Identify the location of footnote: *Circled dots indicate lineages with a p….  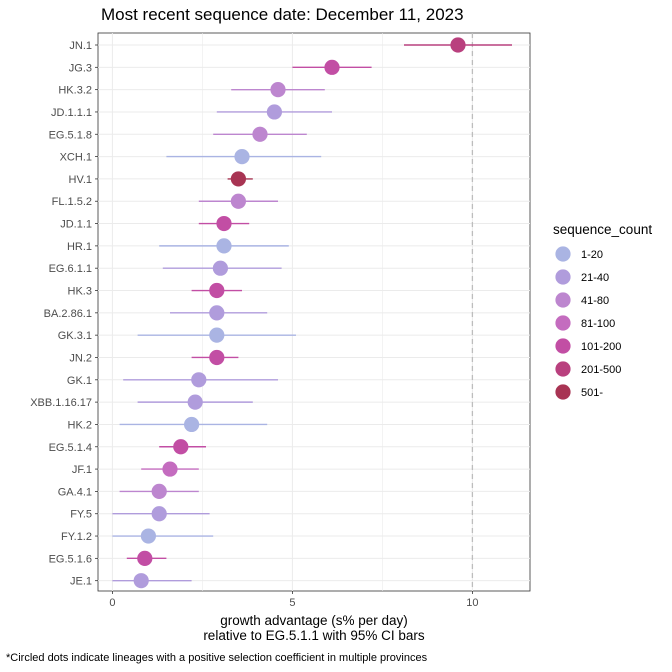
(217, 658).